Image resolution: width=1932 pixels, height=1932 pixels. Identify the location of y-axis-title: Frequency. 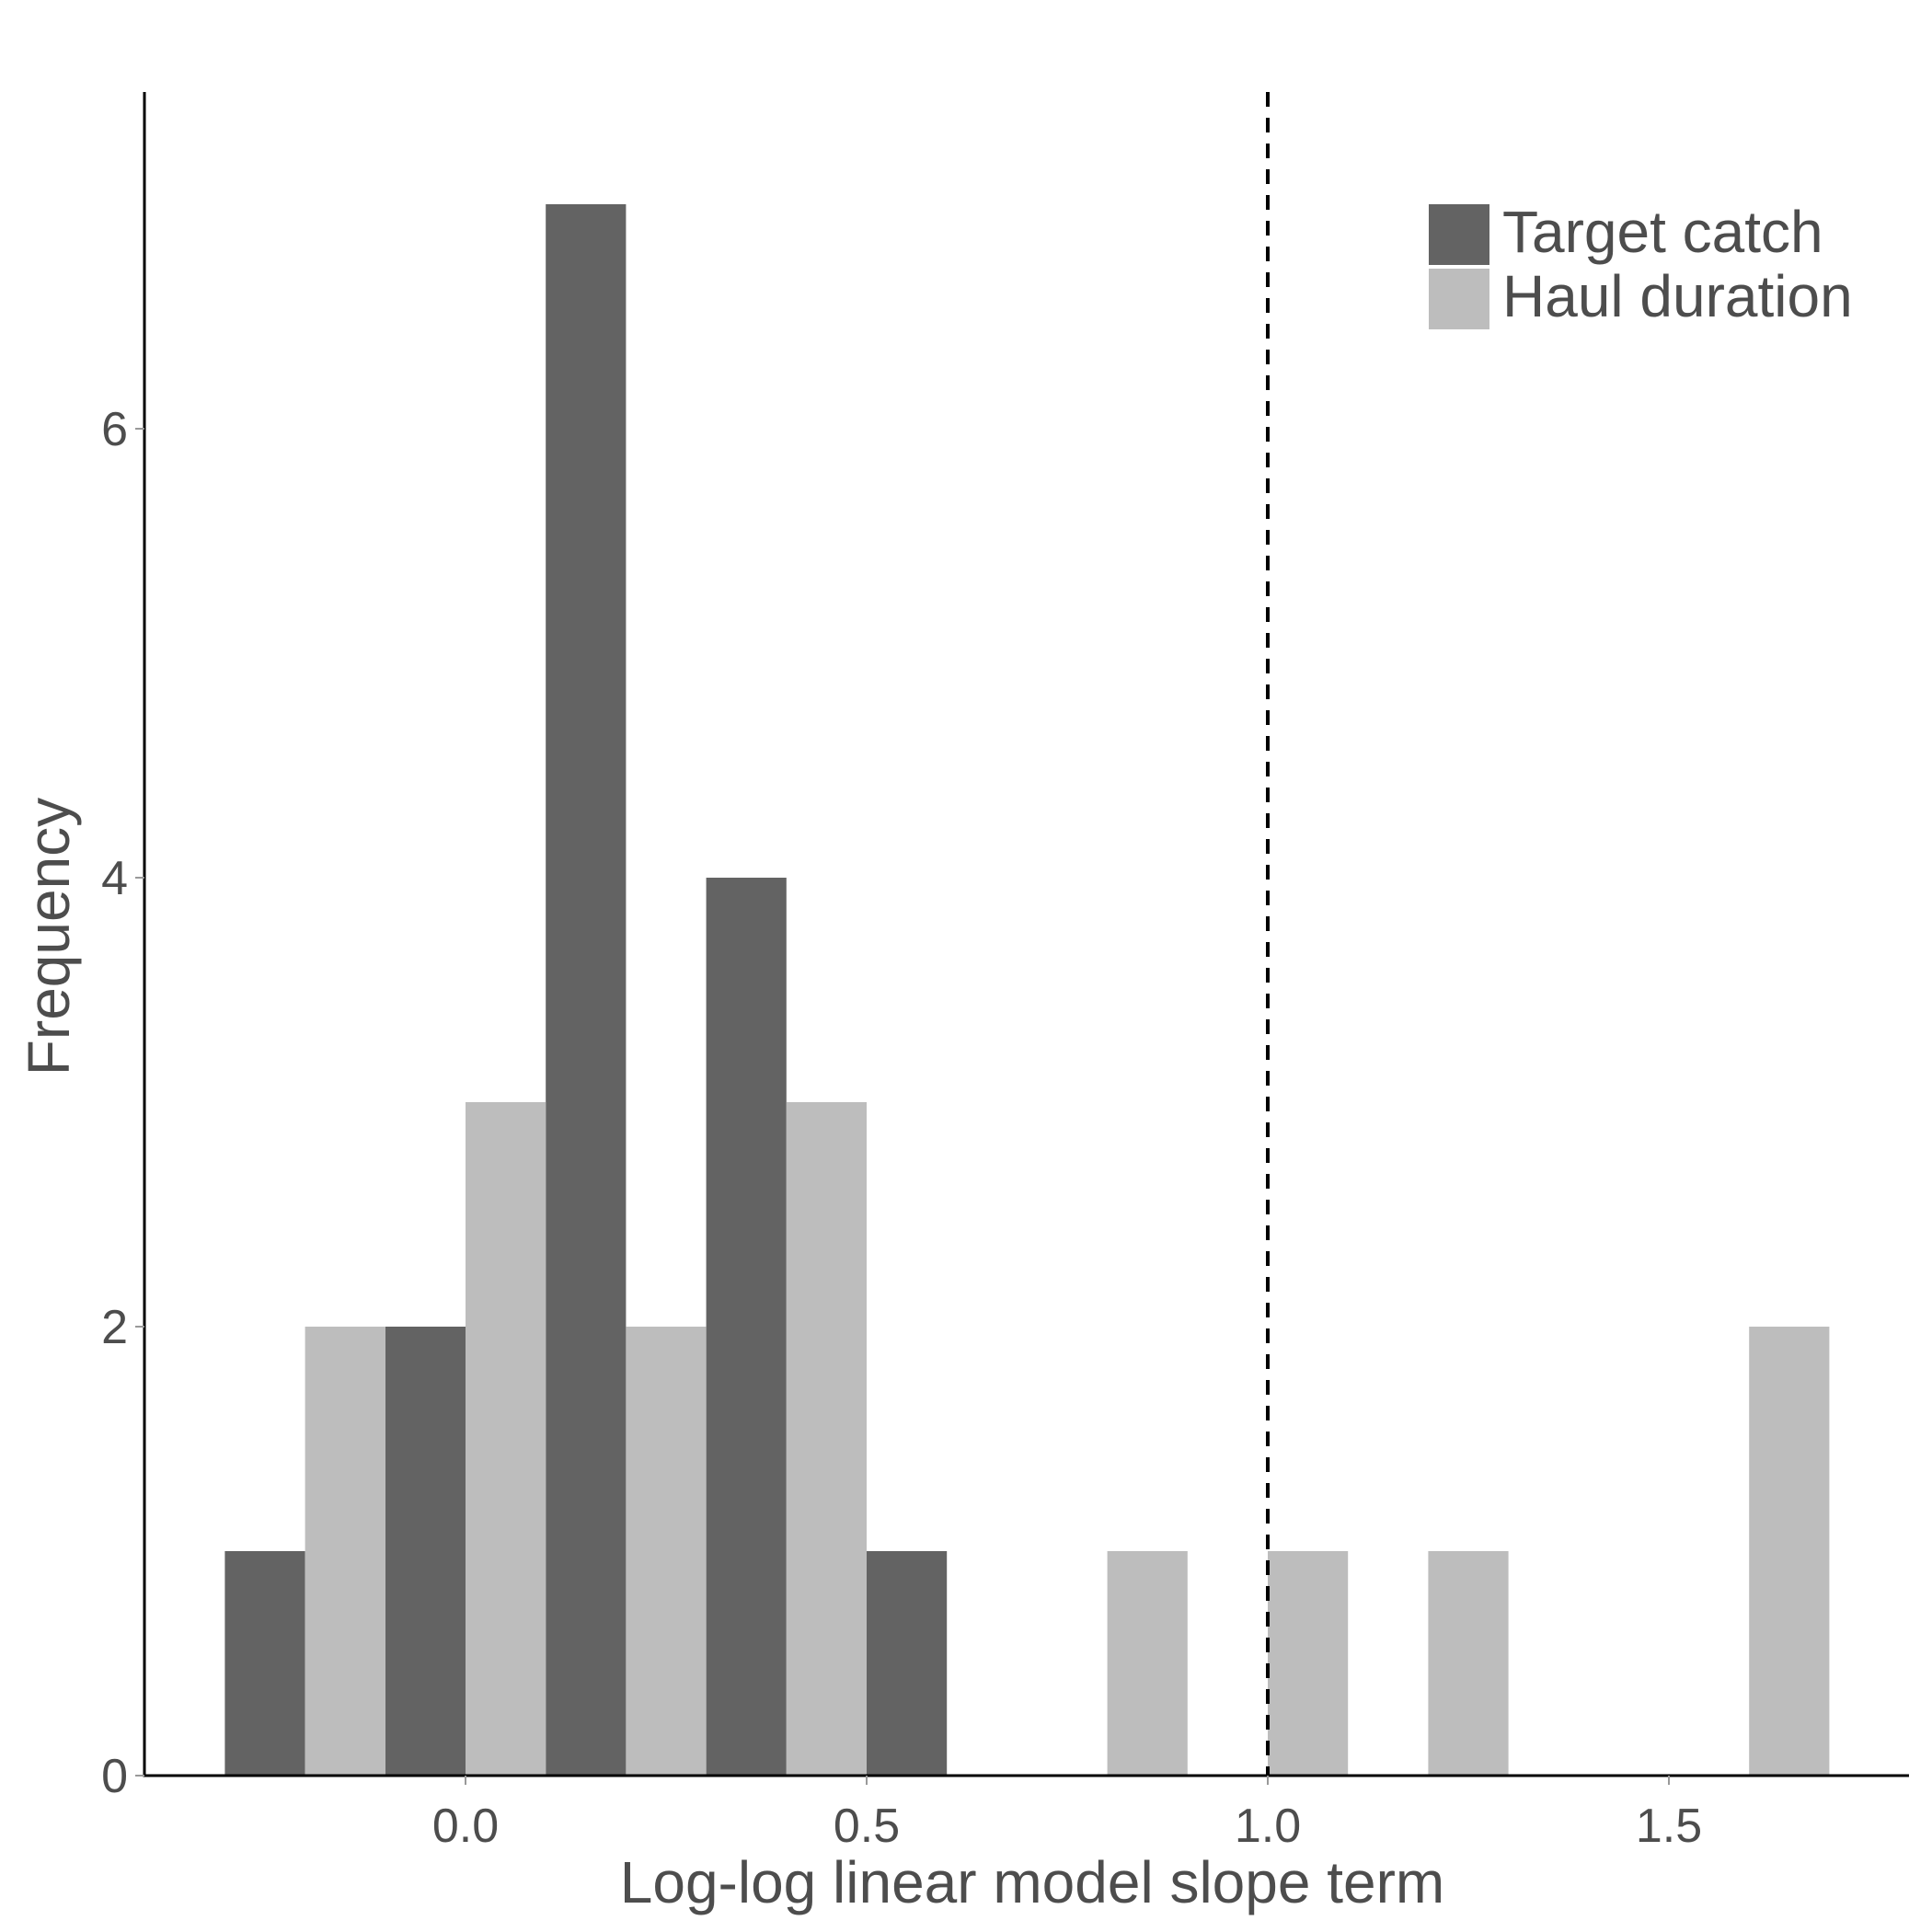
(49, 936).